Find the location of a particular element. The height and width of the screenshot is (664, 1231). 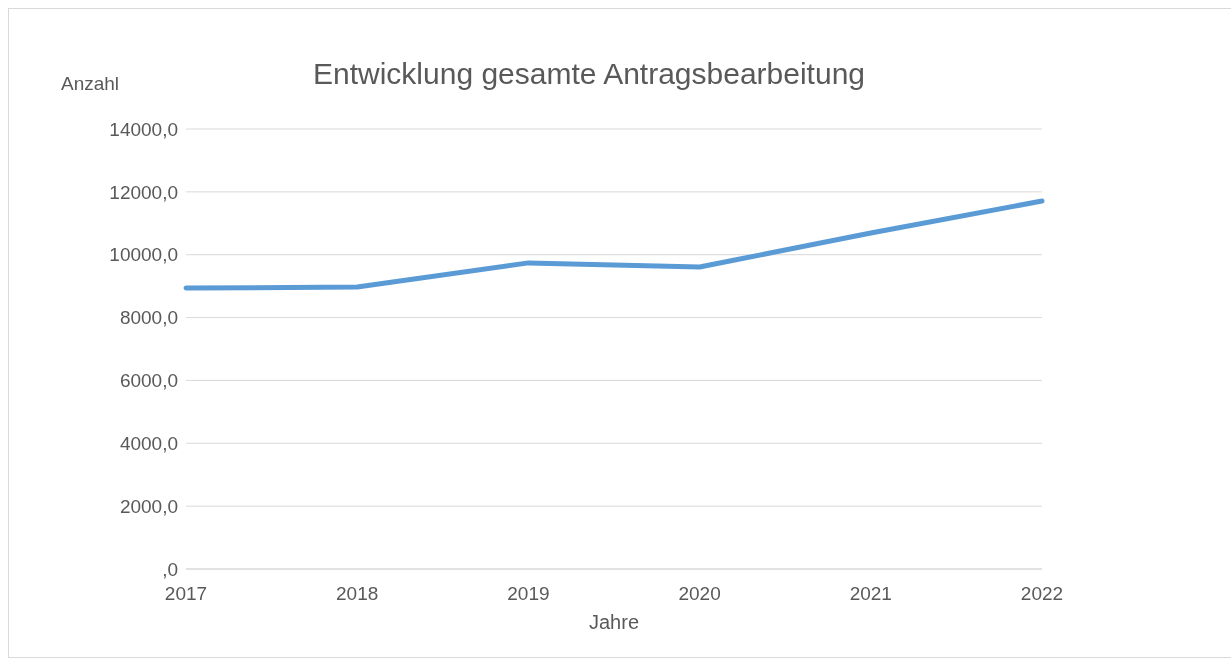

x-tick-label: 2019 is located at coordinates (528, 594).